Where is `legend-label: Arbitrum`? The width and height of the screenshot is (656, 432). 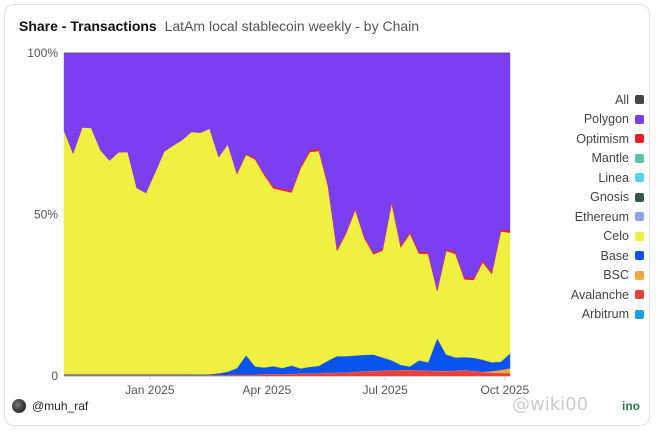 legend-label: Arbitrum is located at coordinates (605, 314).